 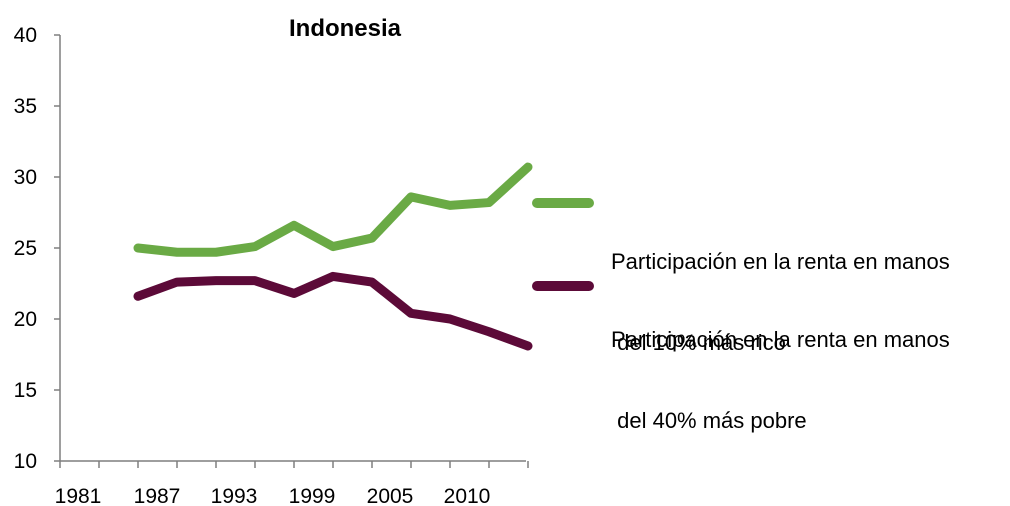 I want to click on x-tick-label: 1993, so click(x=234, y=495).